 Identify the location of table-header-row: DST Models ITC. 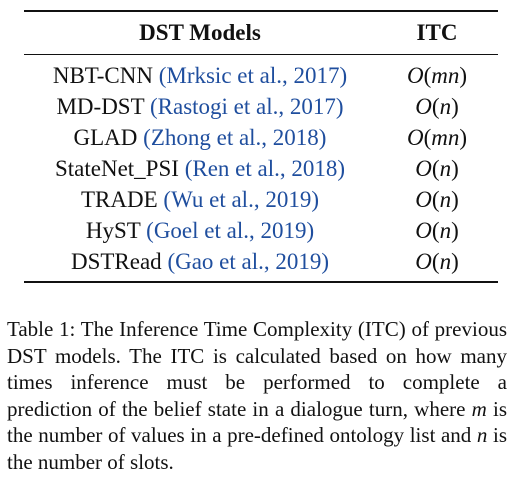
(261, 33).